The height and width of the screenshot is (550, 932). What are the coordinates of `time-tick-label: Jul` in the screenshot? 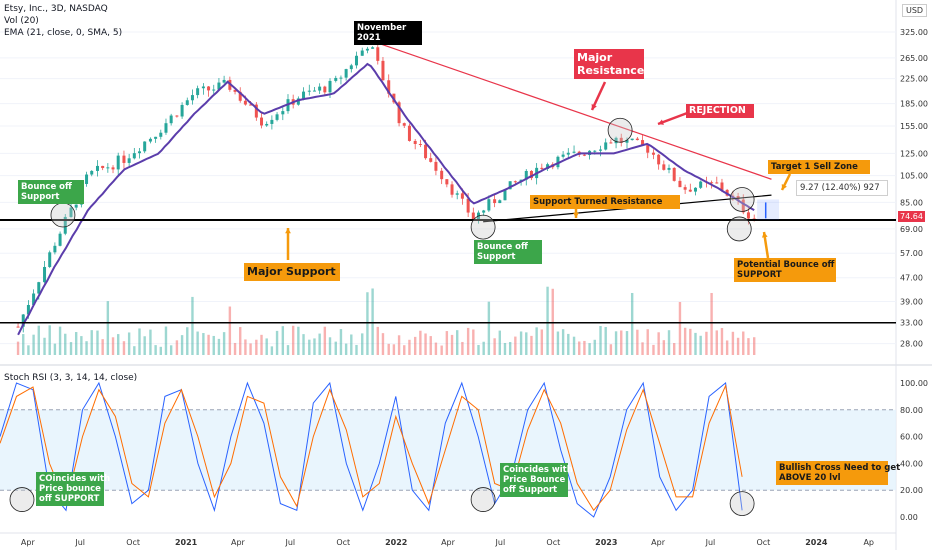 It's located at (79, 542).